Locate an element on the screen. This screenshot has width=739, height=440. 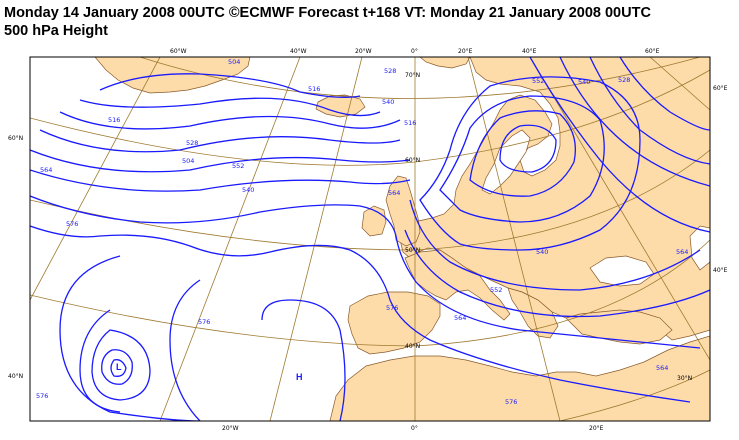
top-lon-label: 20°E is located at coordinates (465, 51).